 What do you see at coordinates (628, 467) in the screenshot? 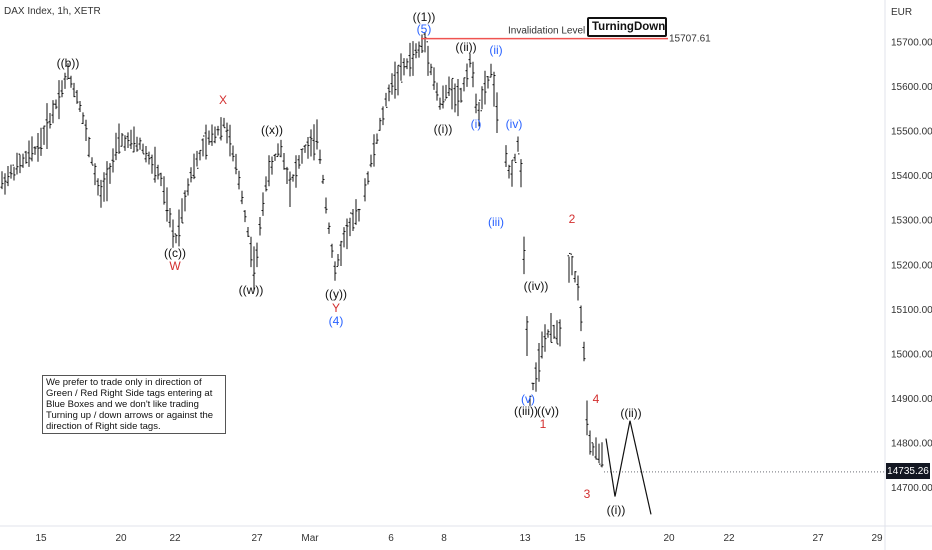
I see `projection-path` at bounding box center [628, 467].